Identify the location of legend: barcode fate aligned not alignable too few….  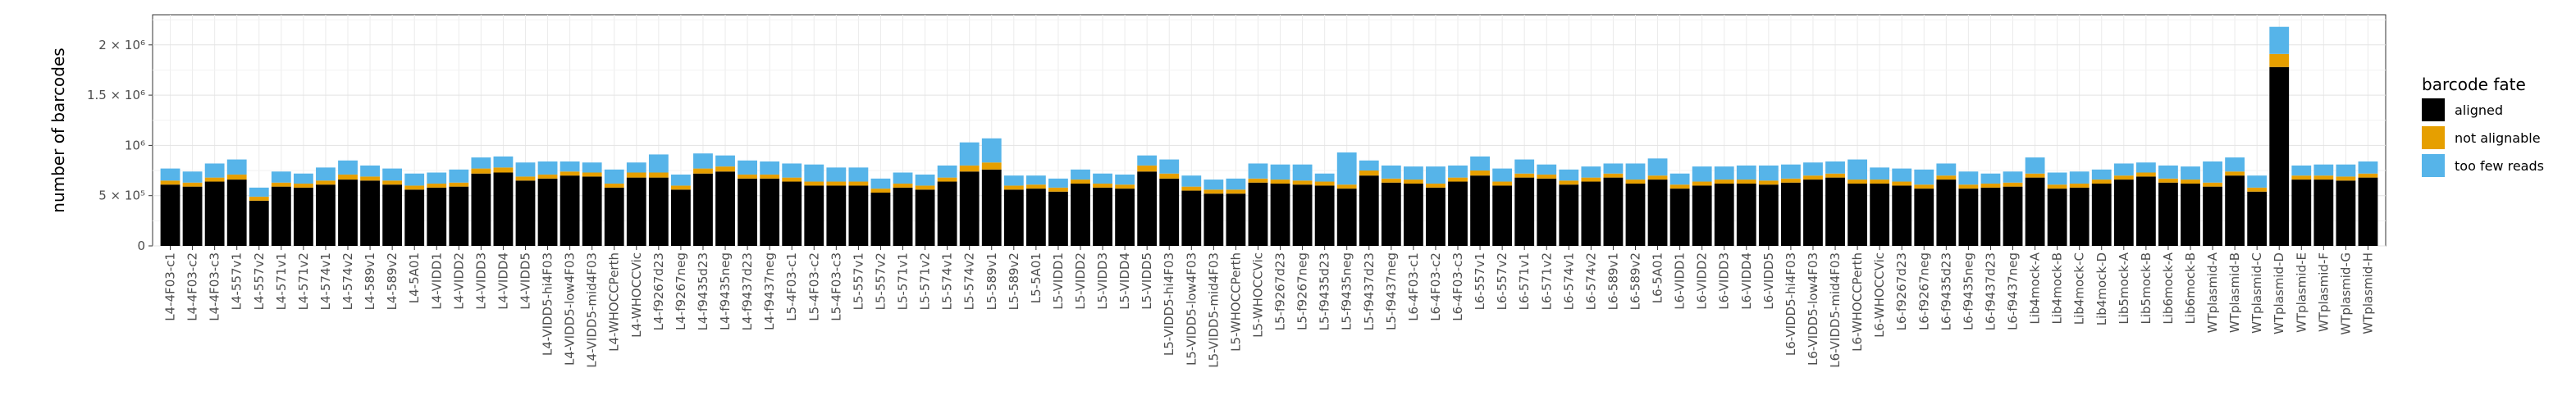
(2483, 126).